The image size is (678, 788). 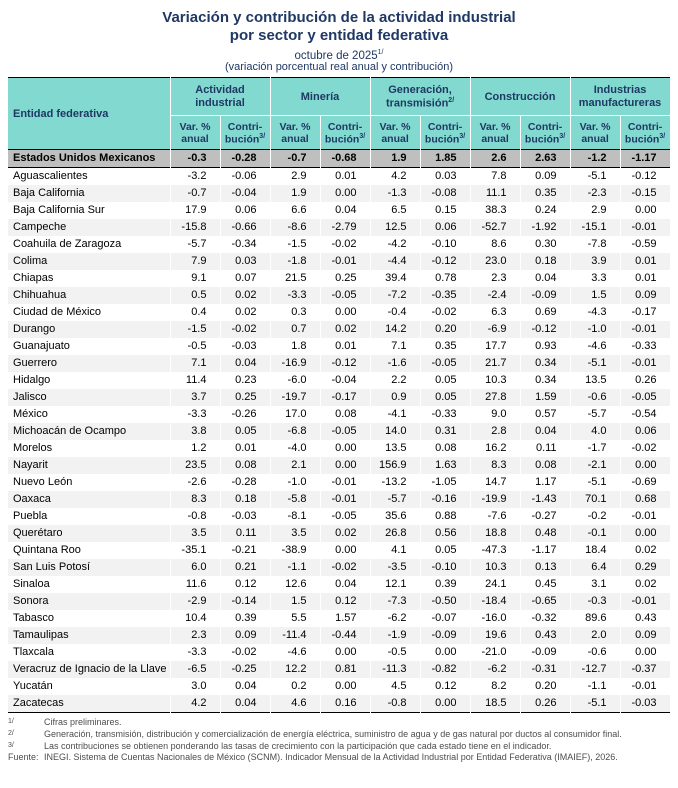 What do you see at coordinates (89, 585) in the screenshot?
I see `entity-name: Sinaloa` at bounding box center [89, 585].